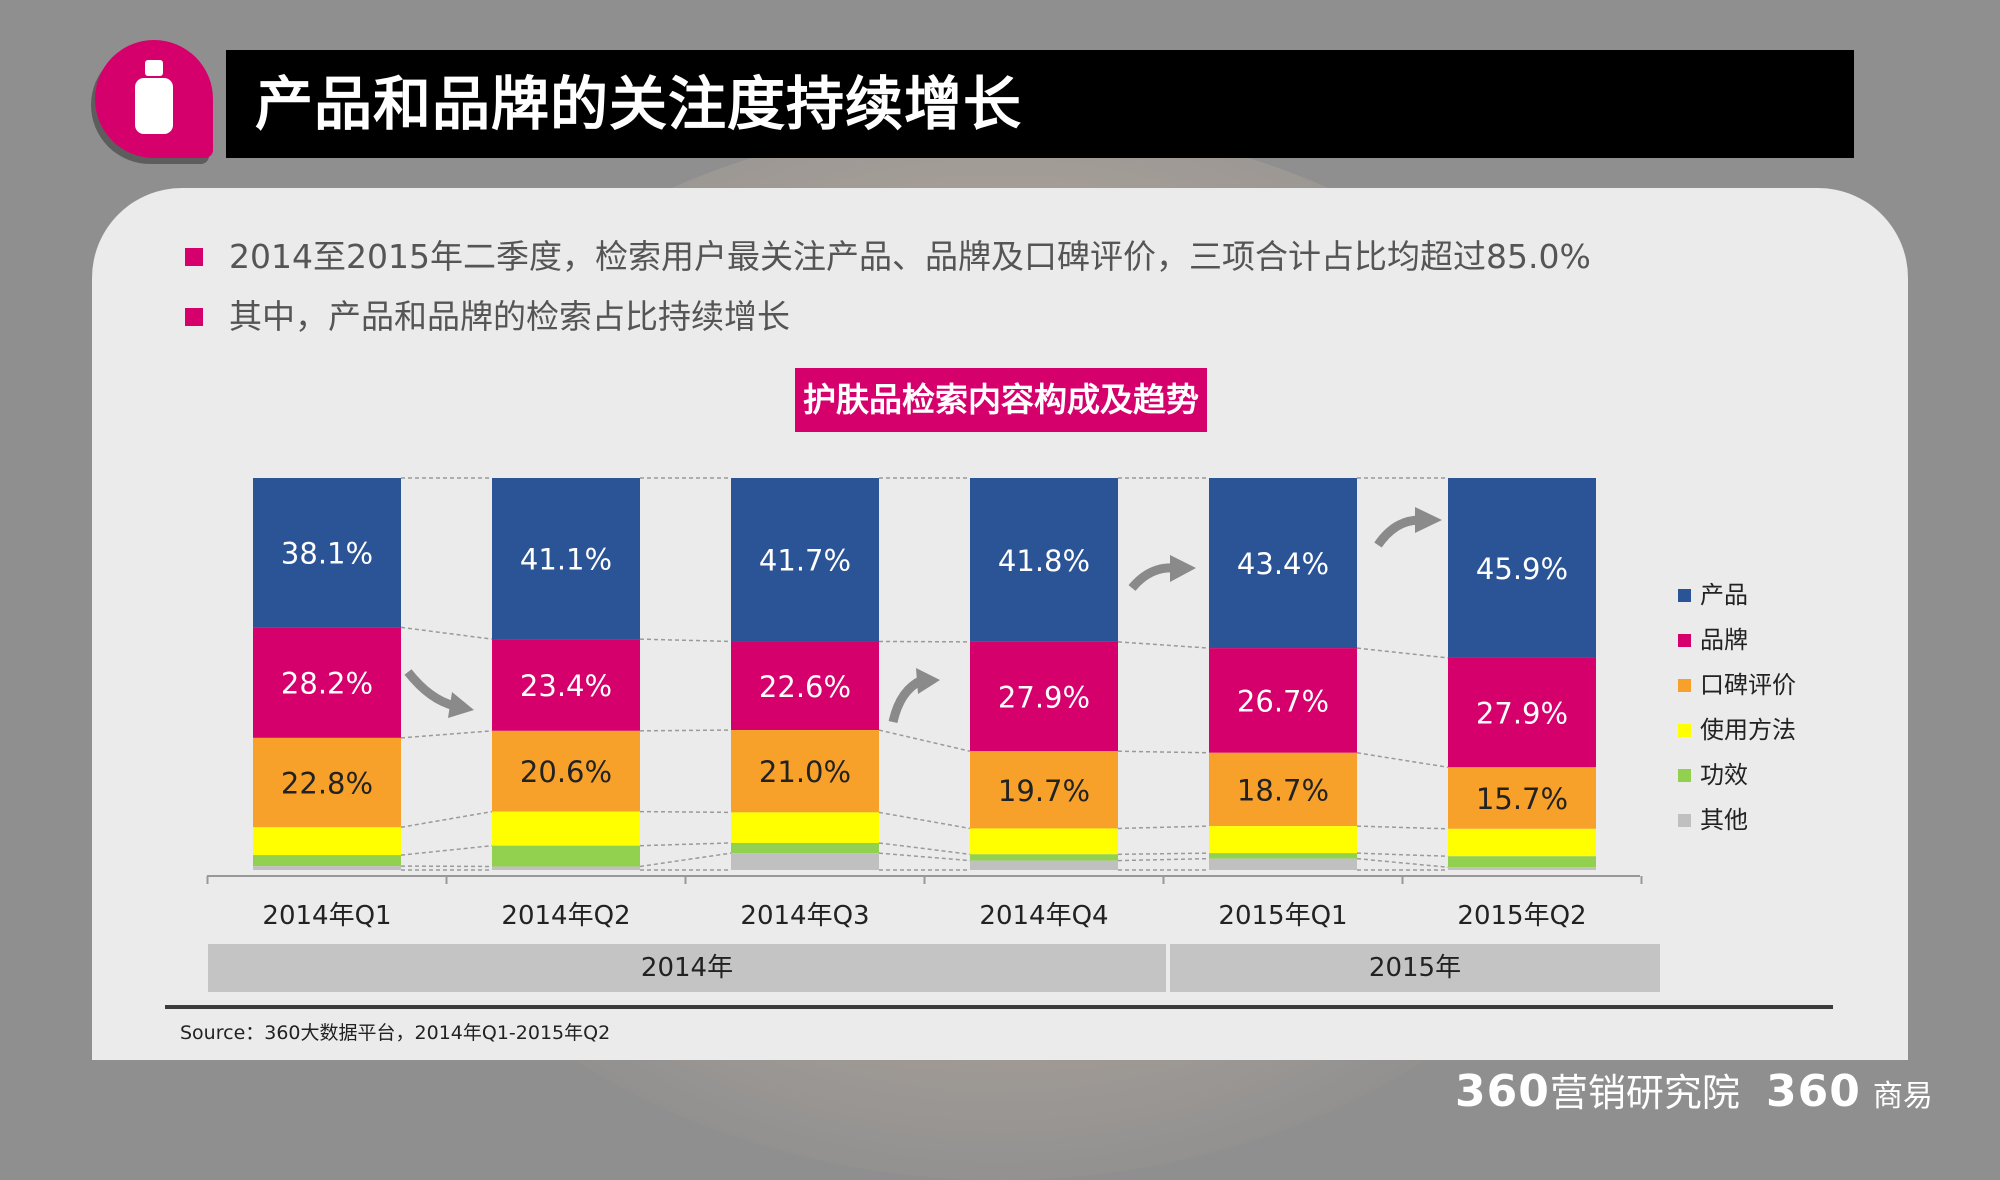 Image resolution: width=2000 pixels, height=1180 pixels. Describe the element at coordinates (1903, 1096) in the screenshot. I see `partner-name: 商易` at that location.